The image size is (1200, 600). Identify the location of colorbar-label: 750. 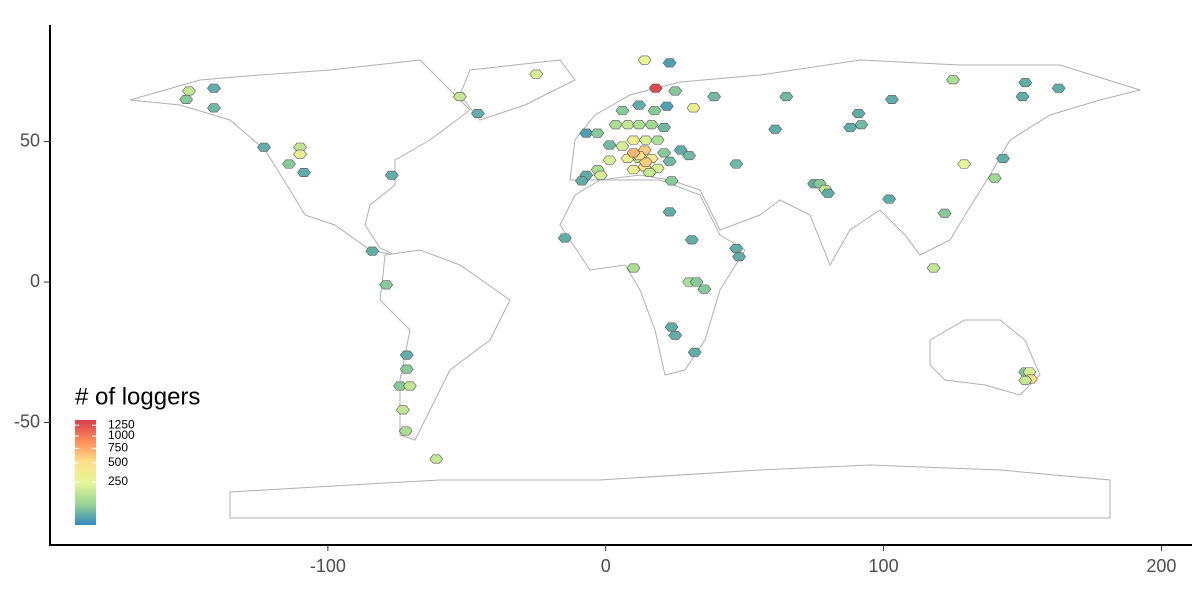
(118, 448).